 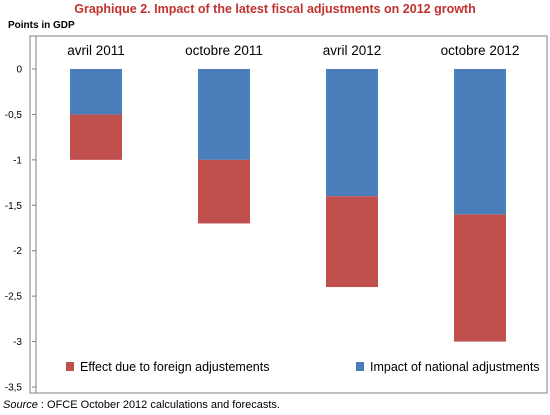 I want to click on y-tick-label: -2, so click(x=17, y=251).